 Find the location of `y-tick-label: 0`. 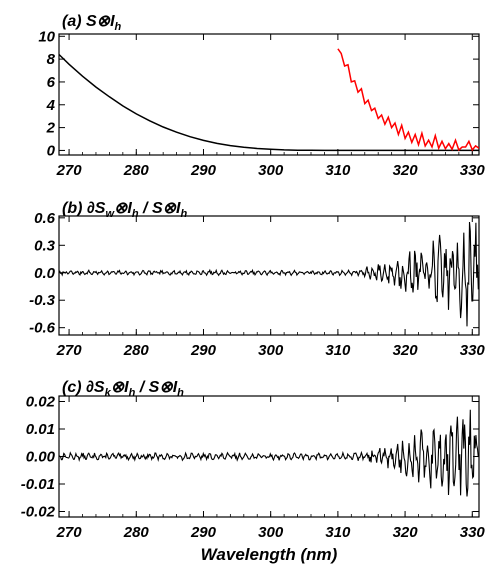

y-tick-label: 0 is located at coordinates (51, 150).